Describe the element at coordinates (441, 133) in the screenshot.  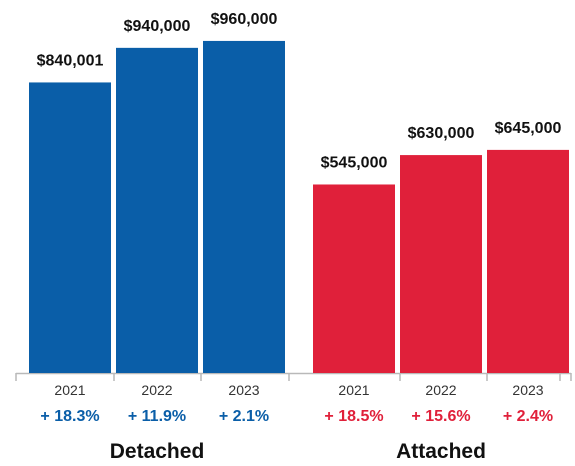
I see `data-label: $630,000` at that location.